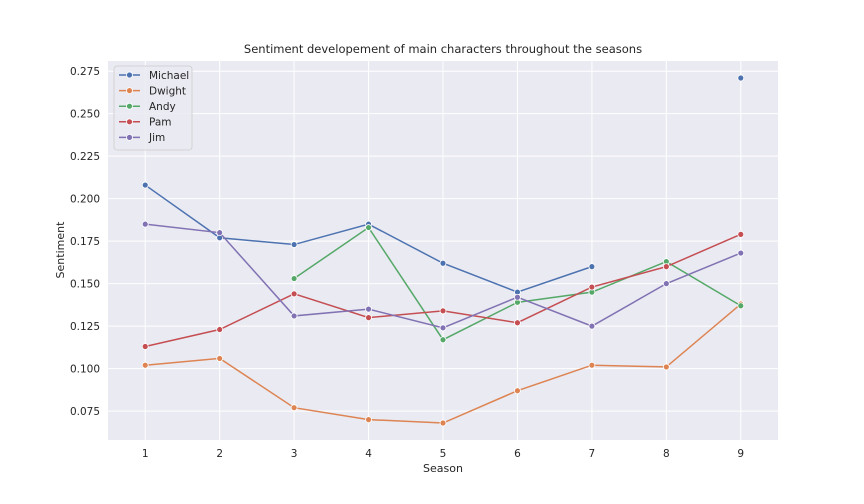 Image resolution: width=864 pixels, height=504 pixels. I want to click on legend-entry-pam: Pam, so click(145, 123).